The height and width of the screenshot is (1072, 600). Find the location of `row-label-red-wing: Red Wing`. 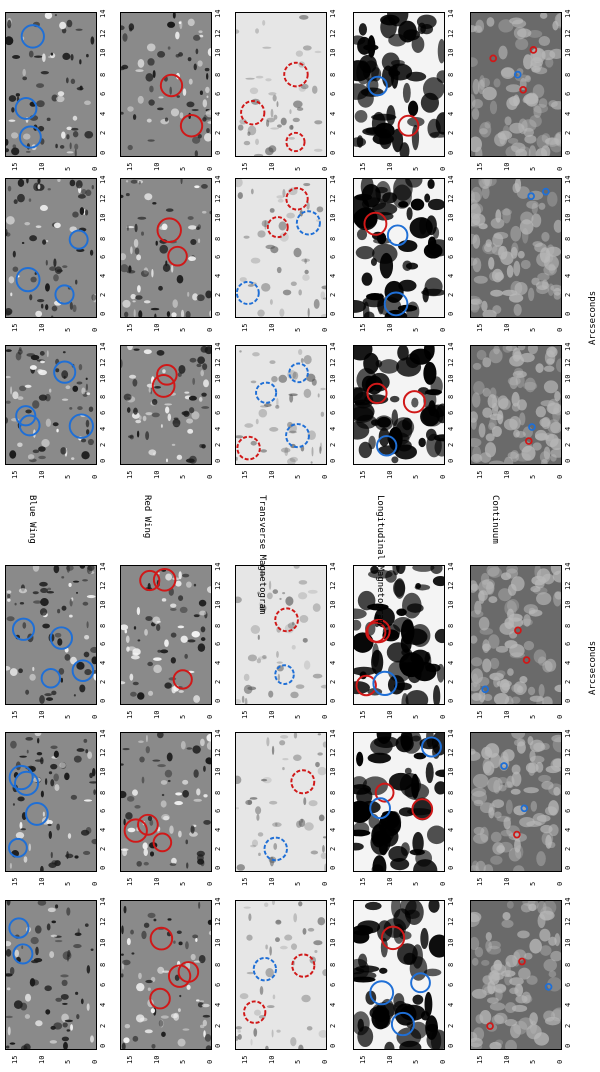

row-label-red-wing: Red Wing is located at coordinates (147, 517).